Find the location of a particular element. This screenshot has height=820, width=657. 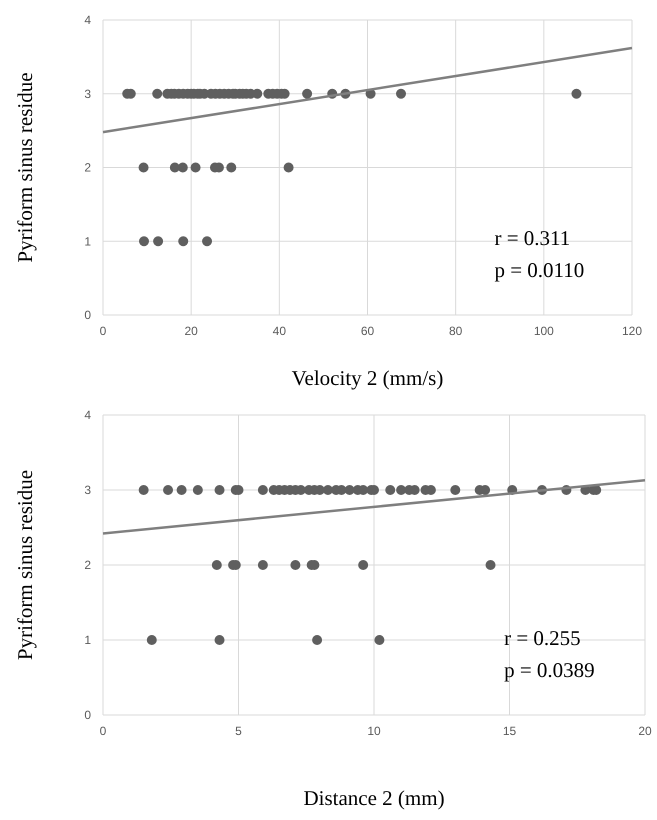

x-tick-label: 15 is located at coordinates (509, 731).